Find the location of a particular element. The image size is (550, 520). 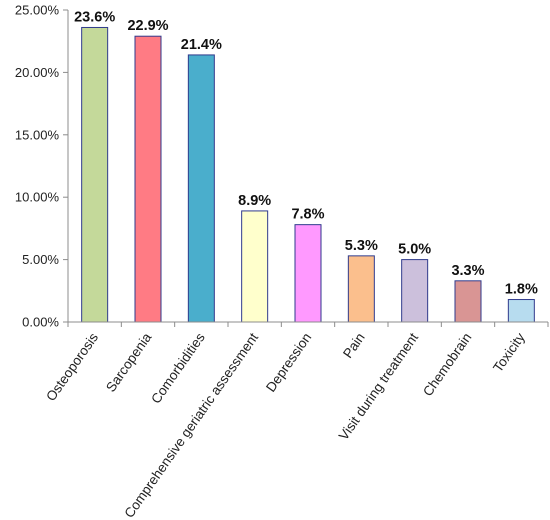

y-axis: 0.00% 5.00% 10.00% 15.00% 20.00% 25.00% is located at coordinates (42, 166).